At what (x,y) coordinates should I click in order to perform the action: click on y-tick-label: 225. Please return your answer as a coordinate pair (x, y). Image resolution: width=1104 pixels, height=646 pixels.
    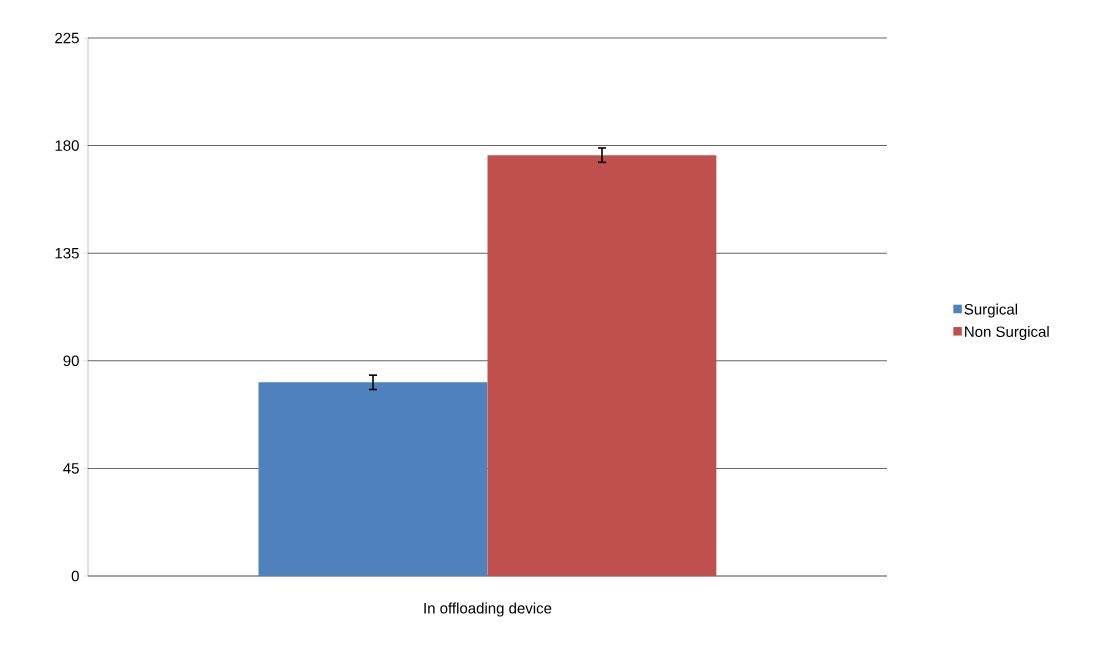
    Looking at the image, I should click on (67, 38).